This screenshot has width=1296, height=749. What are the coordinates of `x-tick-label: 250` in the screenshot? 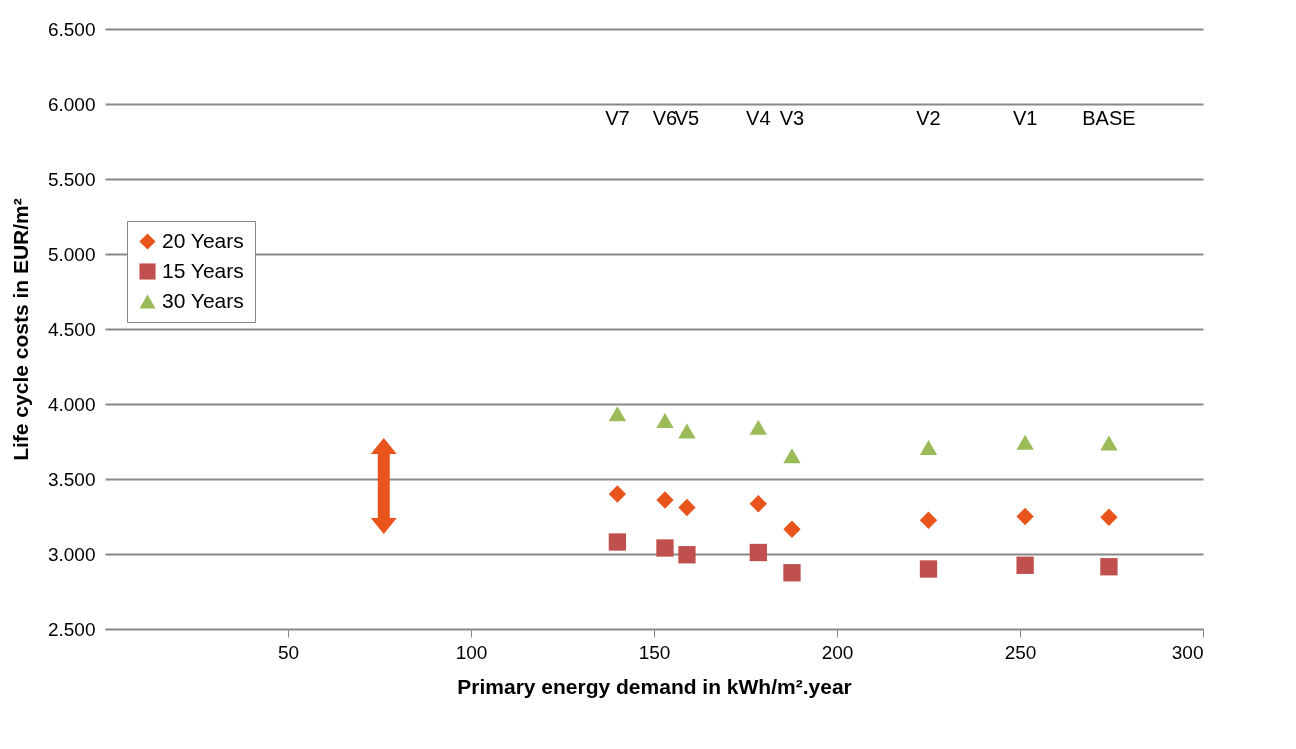 It's located at (1020, 652).